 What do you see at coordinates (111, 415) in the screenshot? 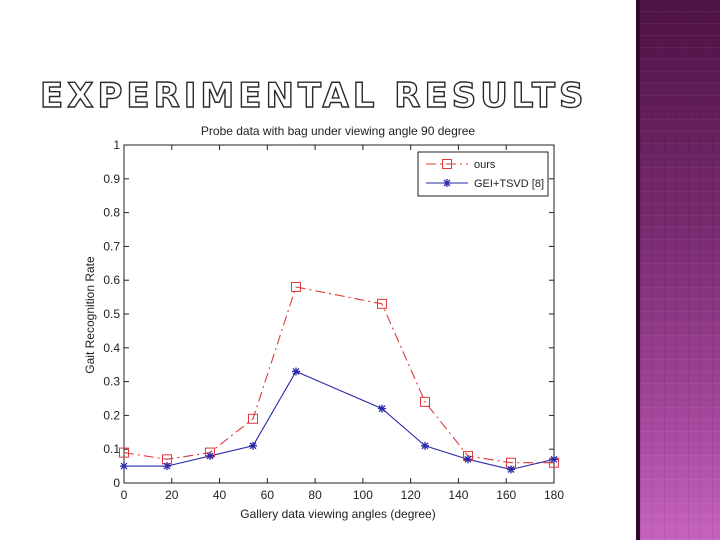
I see `y-tick-label: 0.2` at bounding box center [111, 415].